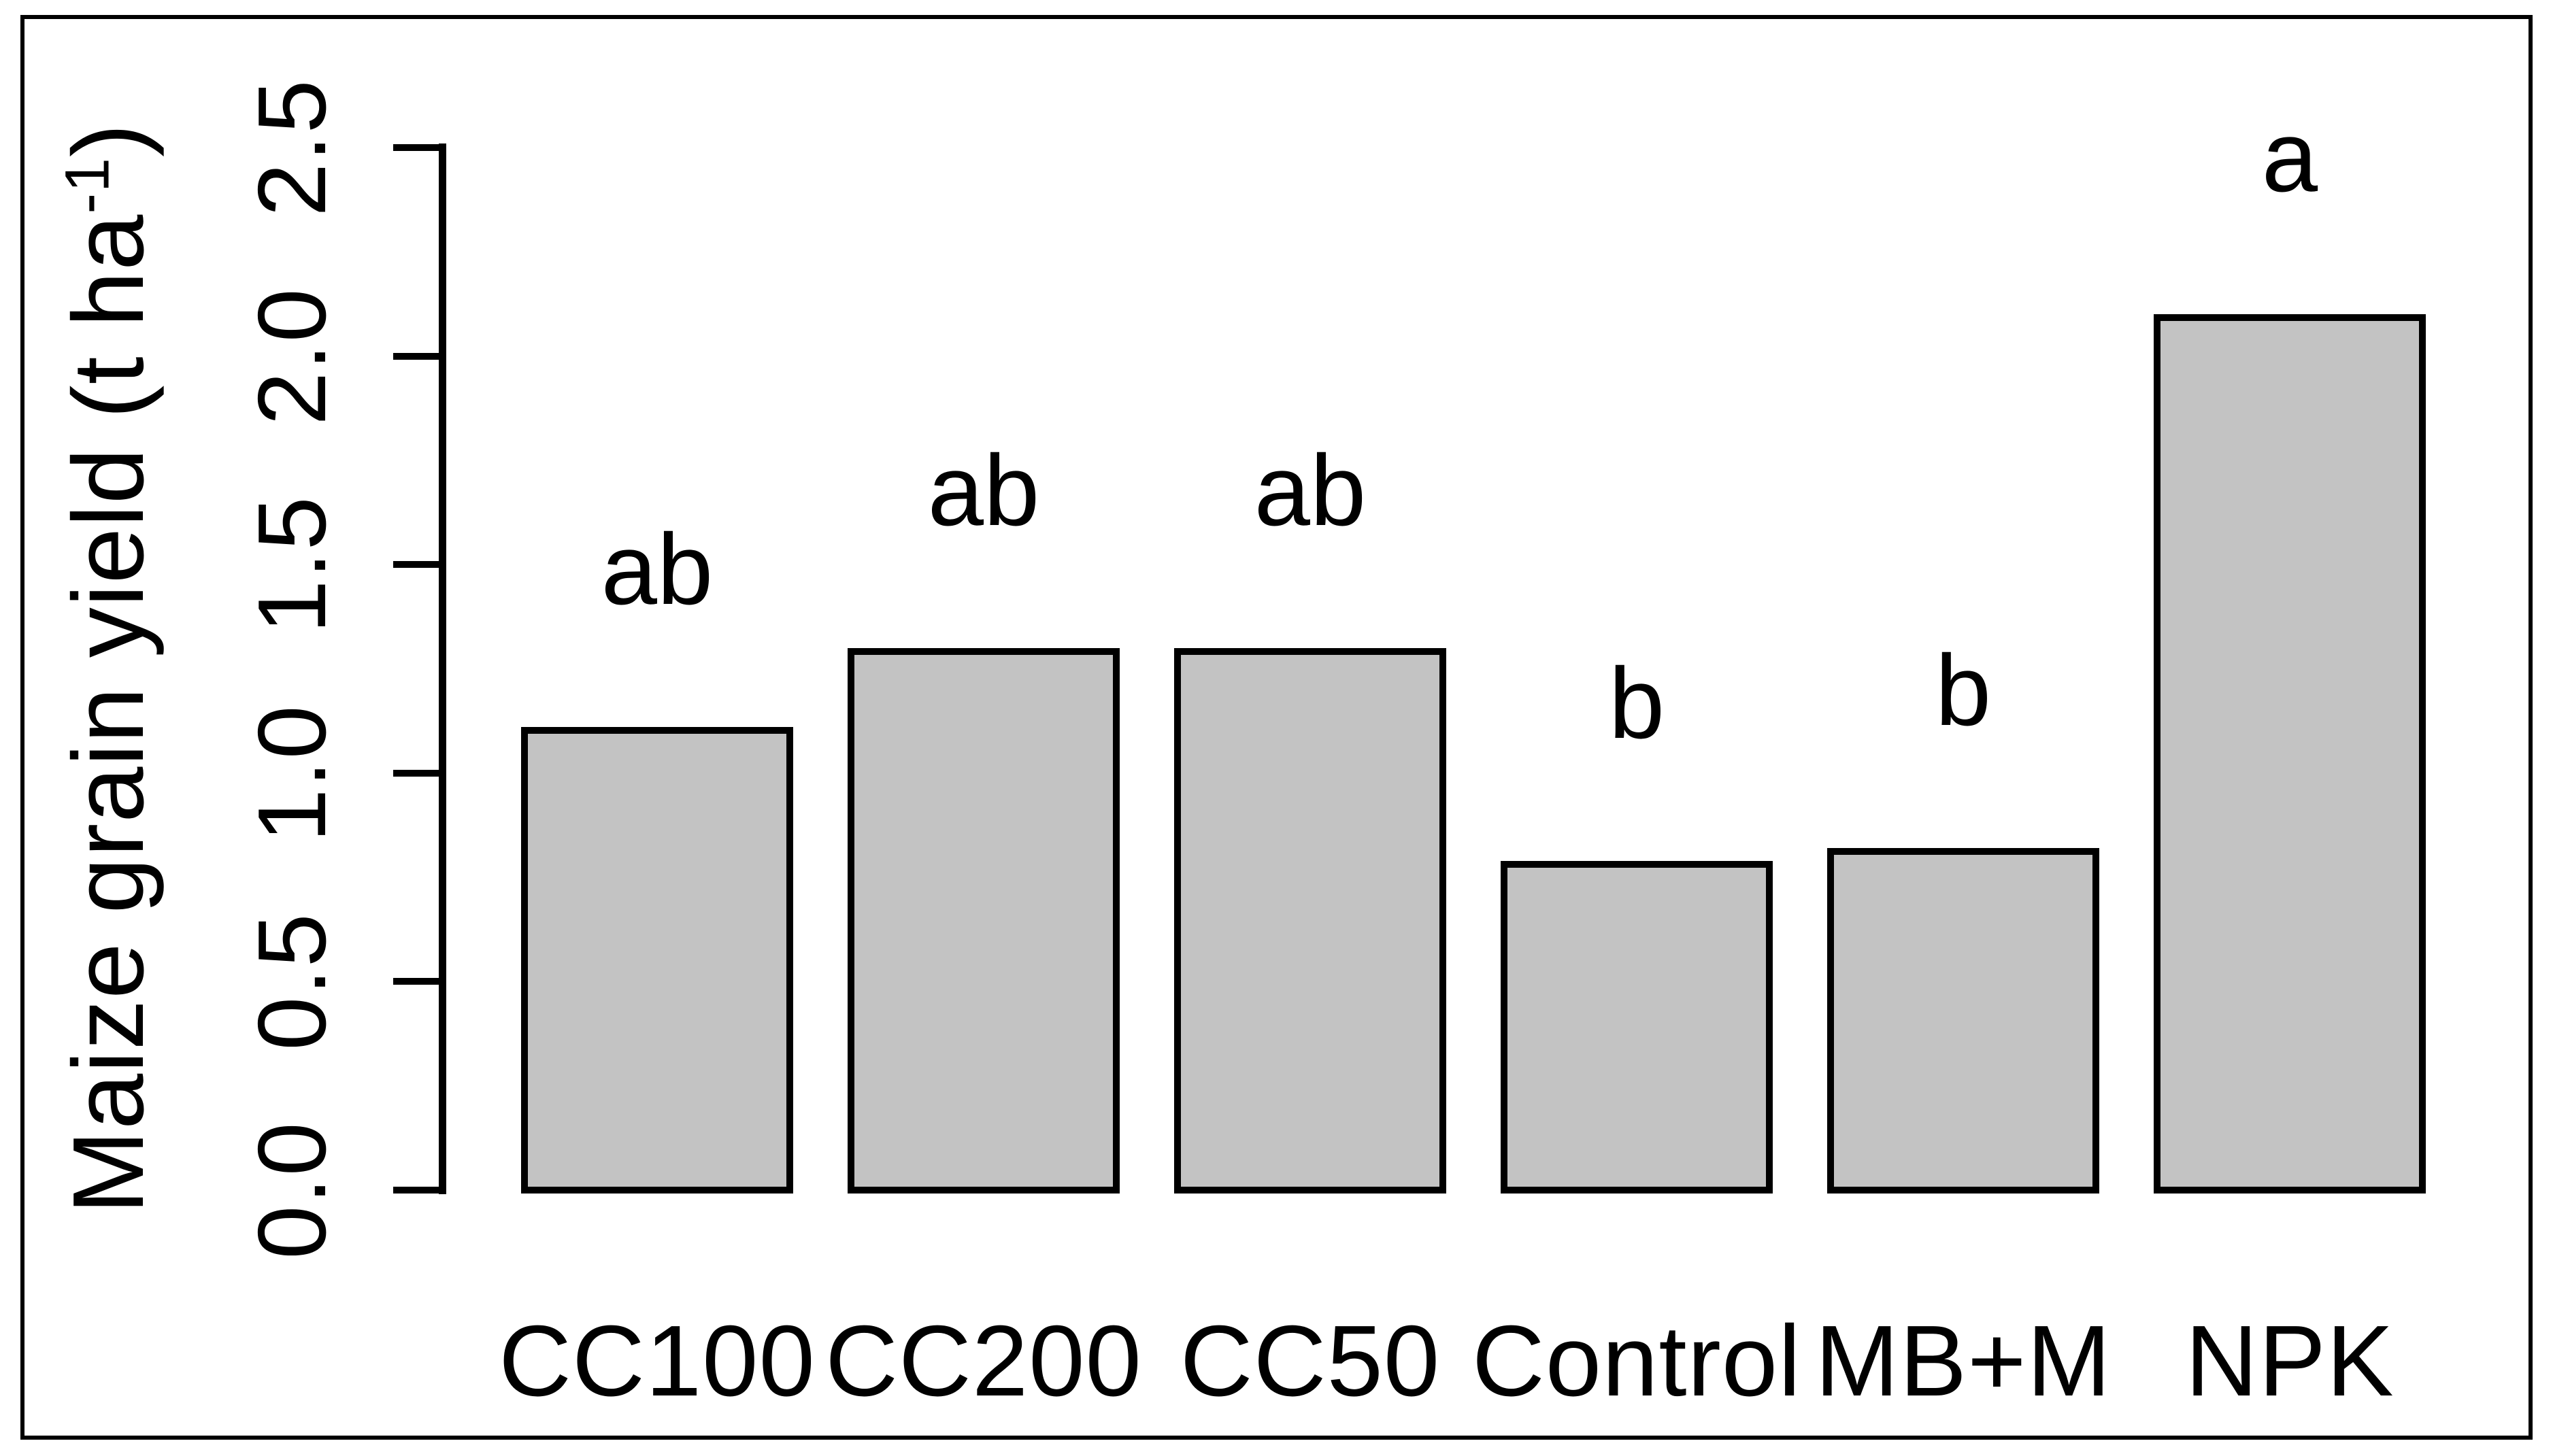  What do you see at coordinates (1637, 1026) in the screenshot?
I see `bar-Control` at bounding box center [1637, 1026].